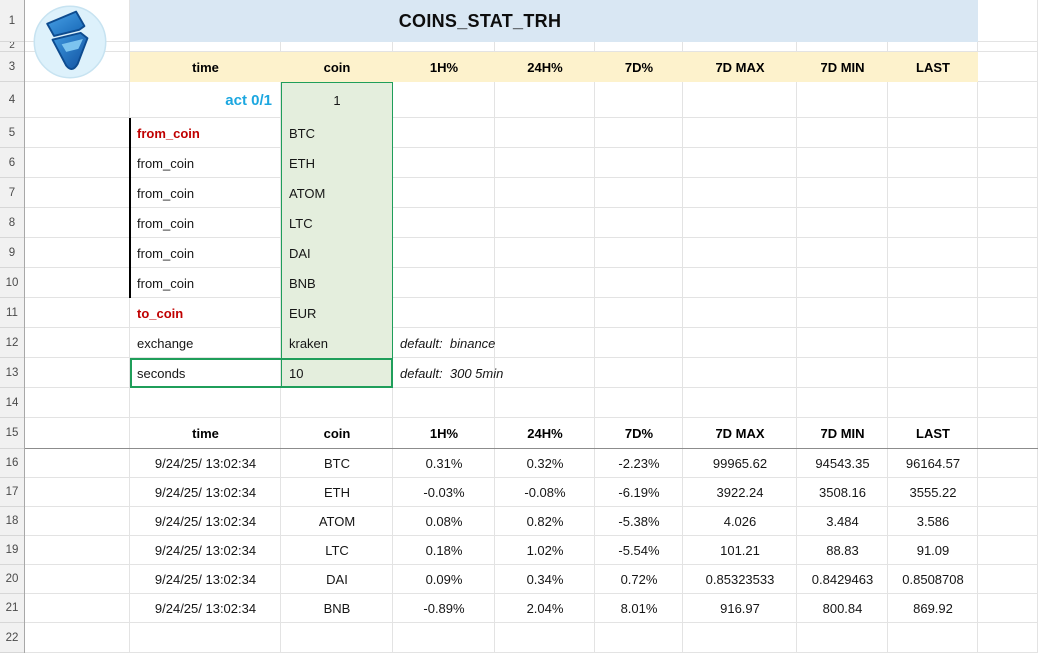  What do you see at coordinates (444, 492) in the screenshot?
I see `table-cell: -0.03%` at bounding box center [444, 492].